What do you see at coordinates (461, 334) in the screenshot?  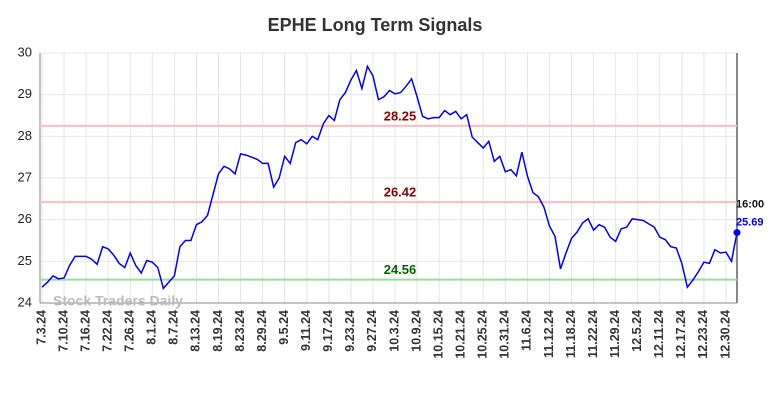 I see `x-tick-label: 10.21.24` at bounding box center [461, 334].